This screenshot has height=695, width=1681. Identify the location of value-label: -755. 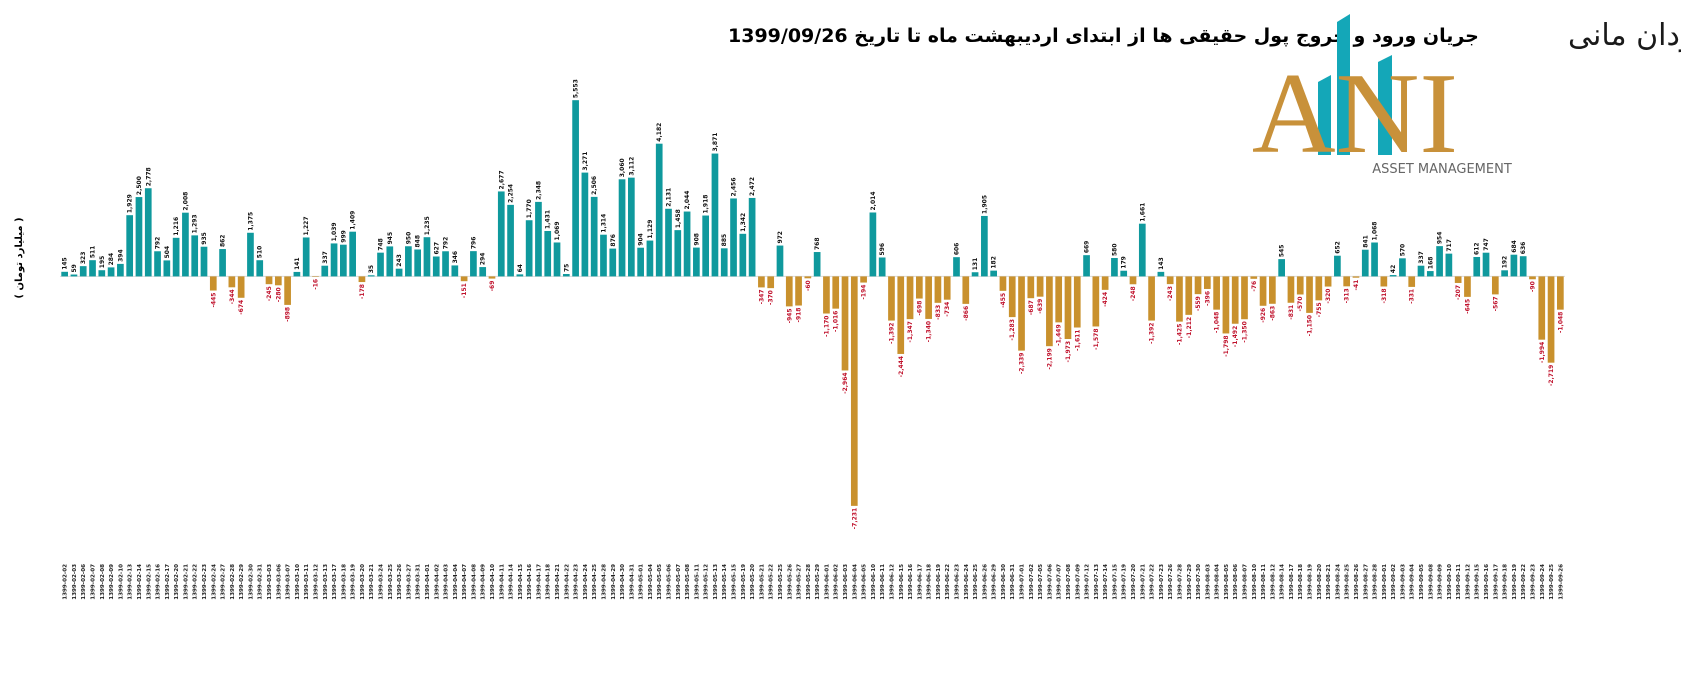
(1319, 309).